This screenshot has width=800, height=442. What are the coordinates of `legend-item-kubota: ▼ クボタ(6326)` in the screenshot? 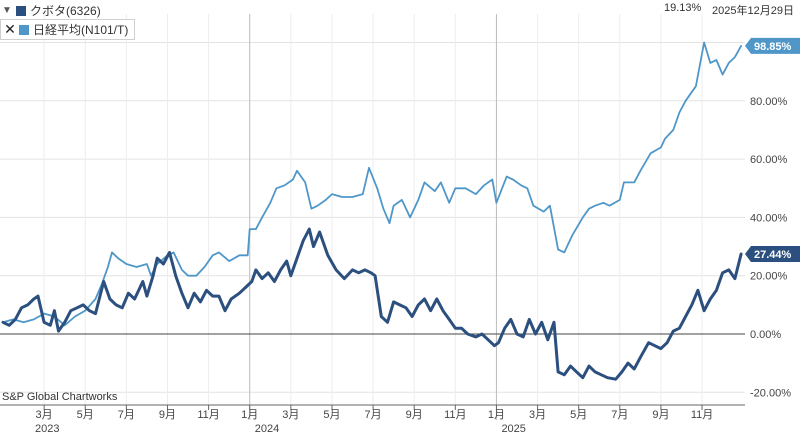 It's located at (50, 10).